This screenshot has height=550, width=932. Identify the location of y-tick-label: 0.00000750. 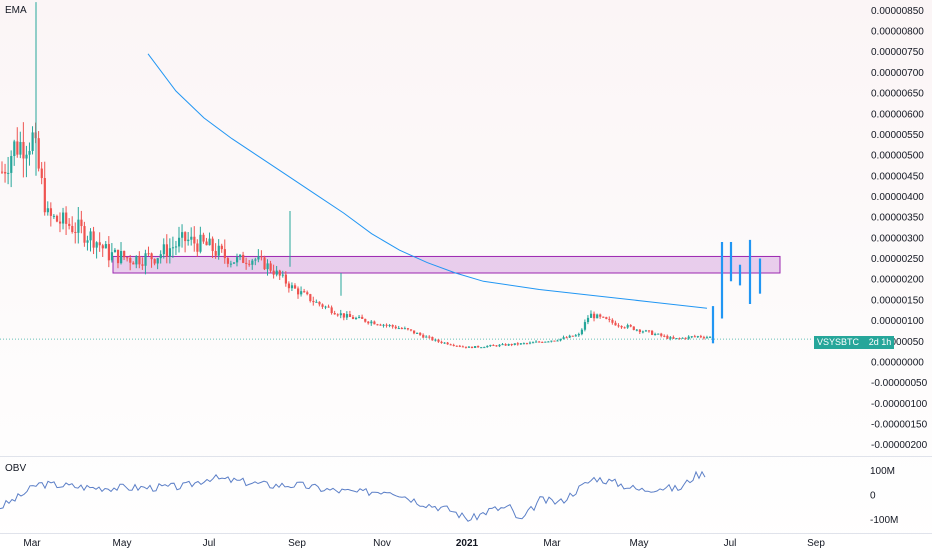
(897, 52).